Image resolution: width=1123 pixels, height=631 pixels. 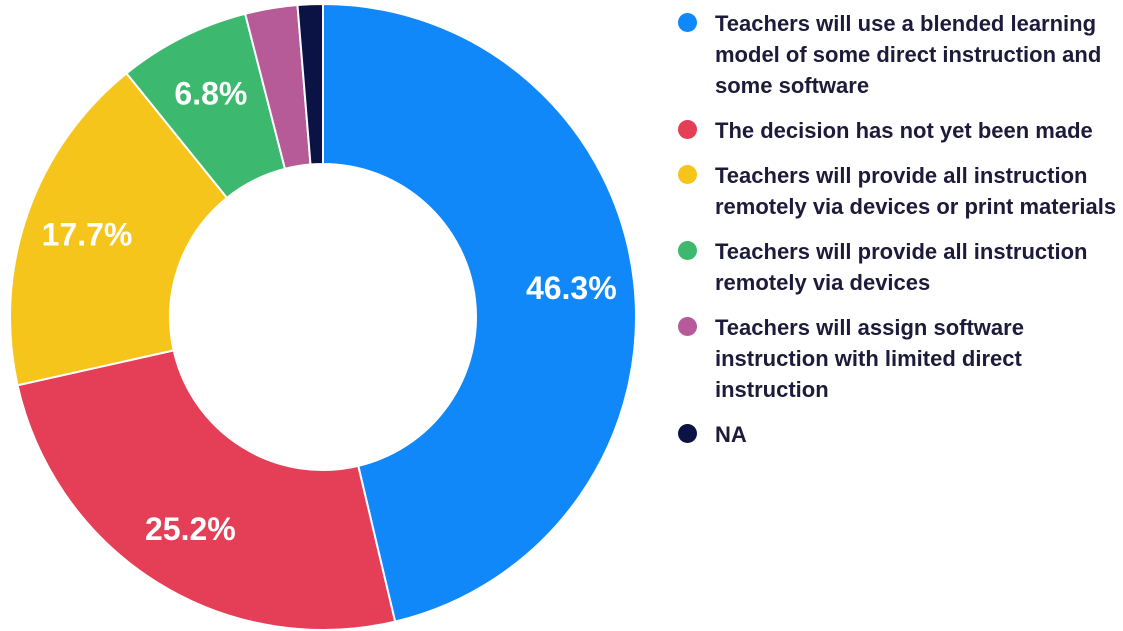 What do you see at coordinates (571, 288) in the screenshot?
I see `slice-label-1: 46.3%` at bounding box center [571, 288].